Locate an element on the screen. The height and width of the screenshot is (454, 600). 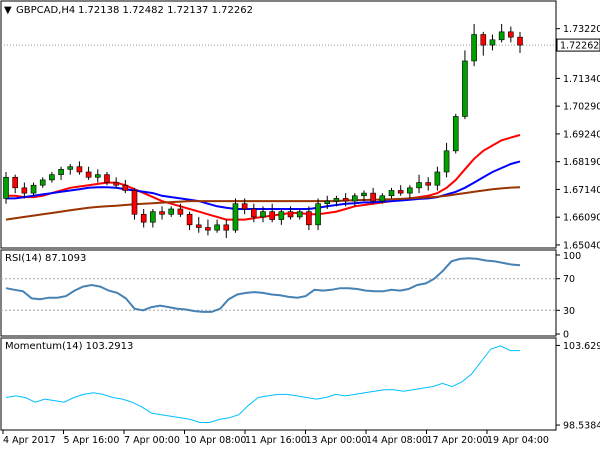
rsi-axis: 100 70 30 0 is located at coordinates (568, 296).